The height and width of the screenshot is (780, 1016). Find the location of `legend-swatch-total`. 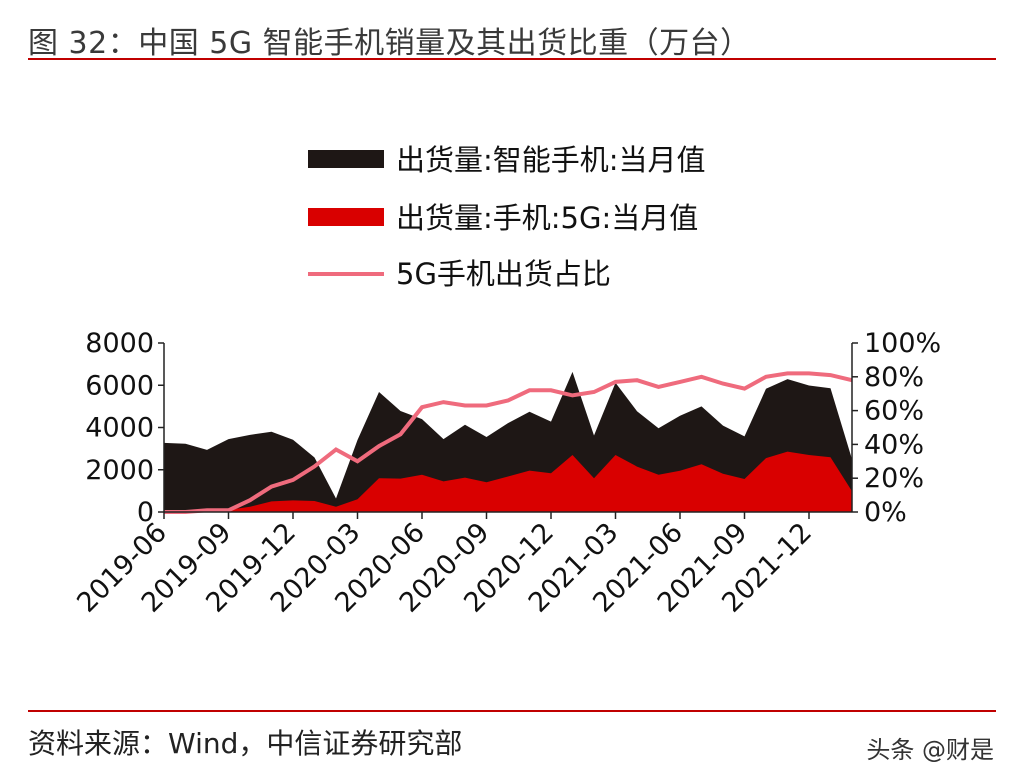

legend-swatch-total is located at coordinates (346, 159).